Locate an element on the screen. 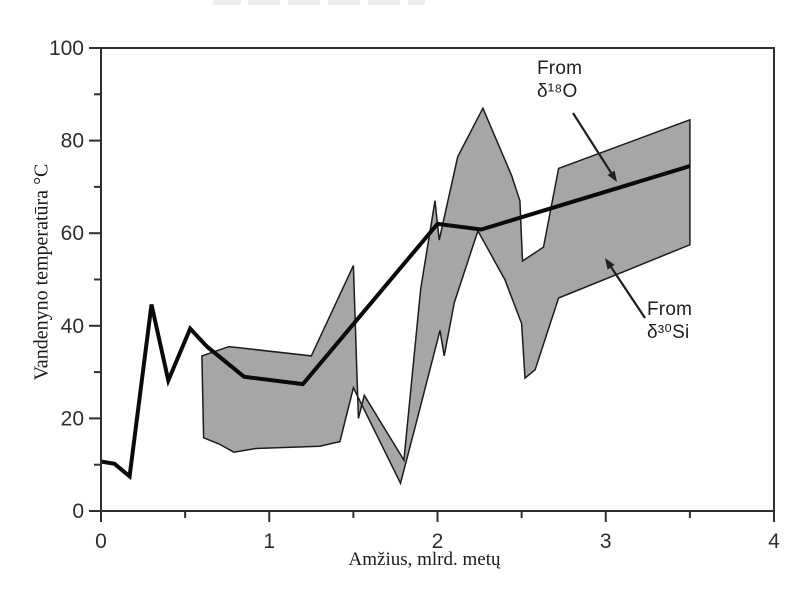  annotation-line: δ¹⁸O is located at coordinates (557, 91).